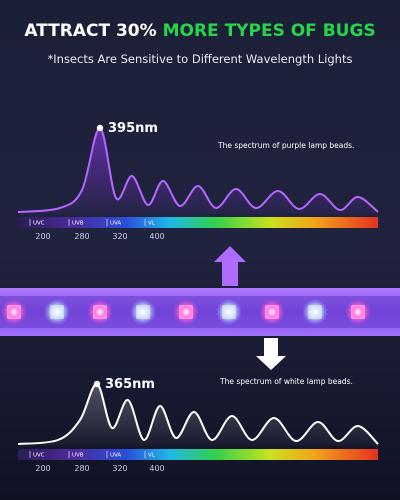  I want to click on headline: ATTRACT 30% MORE TYPES OF BUGS, so click(199, 31).